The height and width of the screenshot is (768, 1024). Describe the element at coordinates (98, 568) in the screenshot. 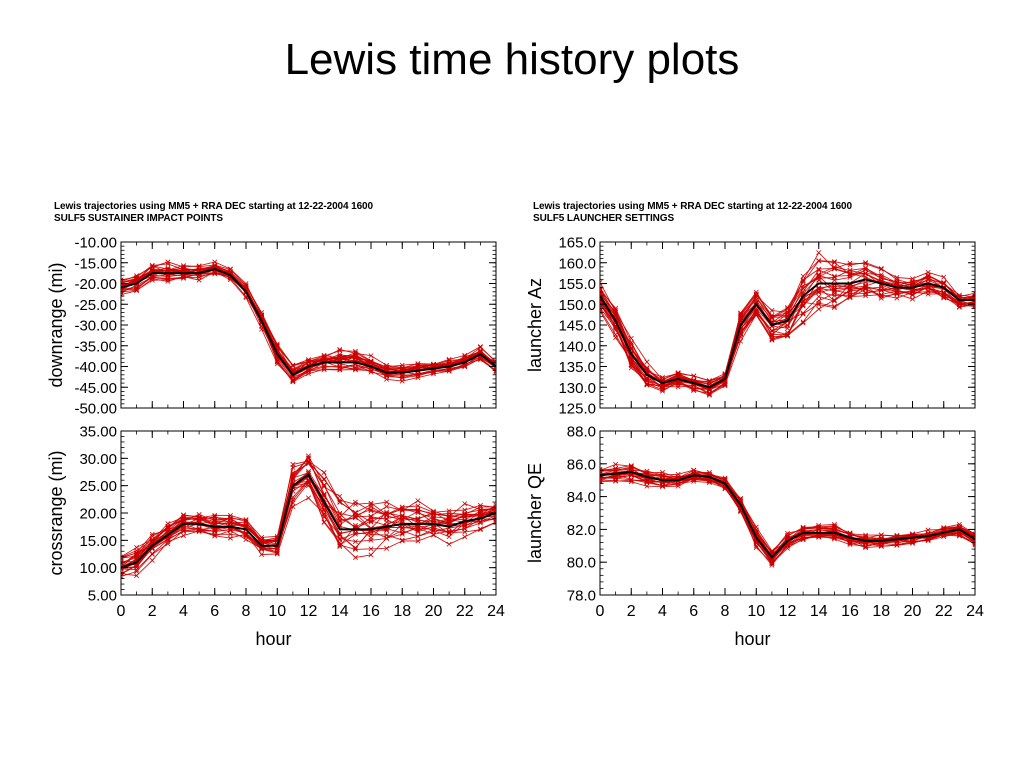

I see `y-tick-label: 10.00` at that location.